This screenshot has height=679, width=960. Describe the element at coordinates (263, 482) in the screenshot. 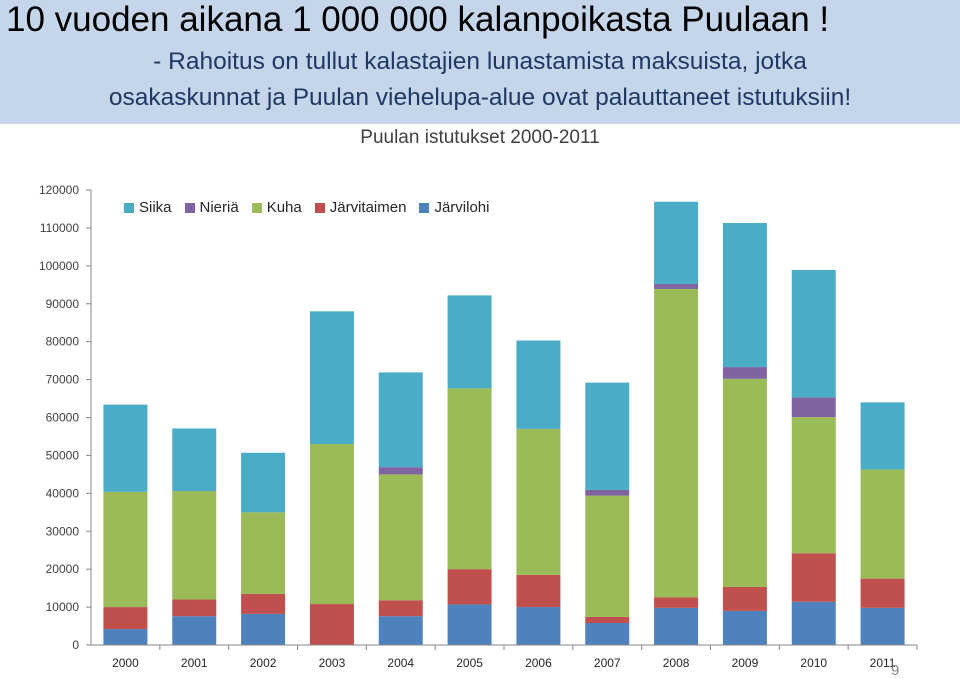

I see `bar-segment-siika-2002` at that location.